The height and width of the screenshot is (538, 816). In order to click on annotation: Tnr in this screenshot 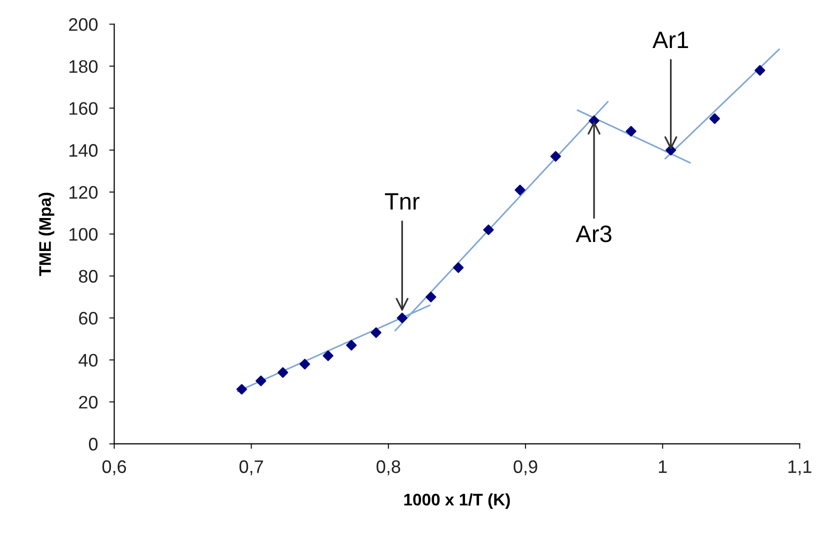, I will do `click(402, 201)`.